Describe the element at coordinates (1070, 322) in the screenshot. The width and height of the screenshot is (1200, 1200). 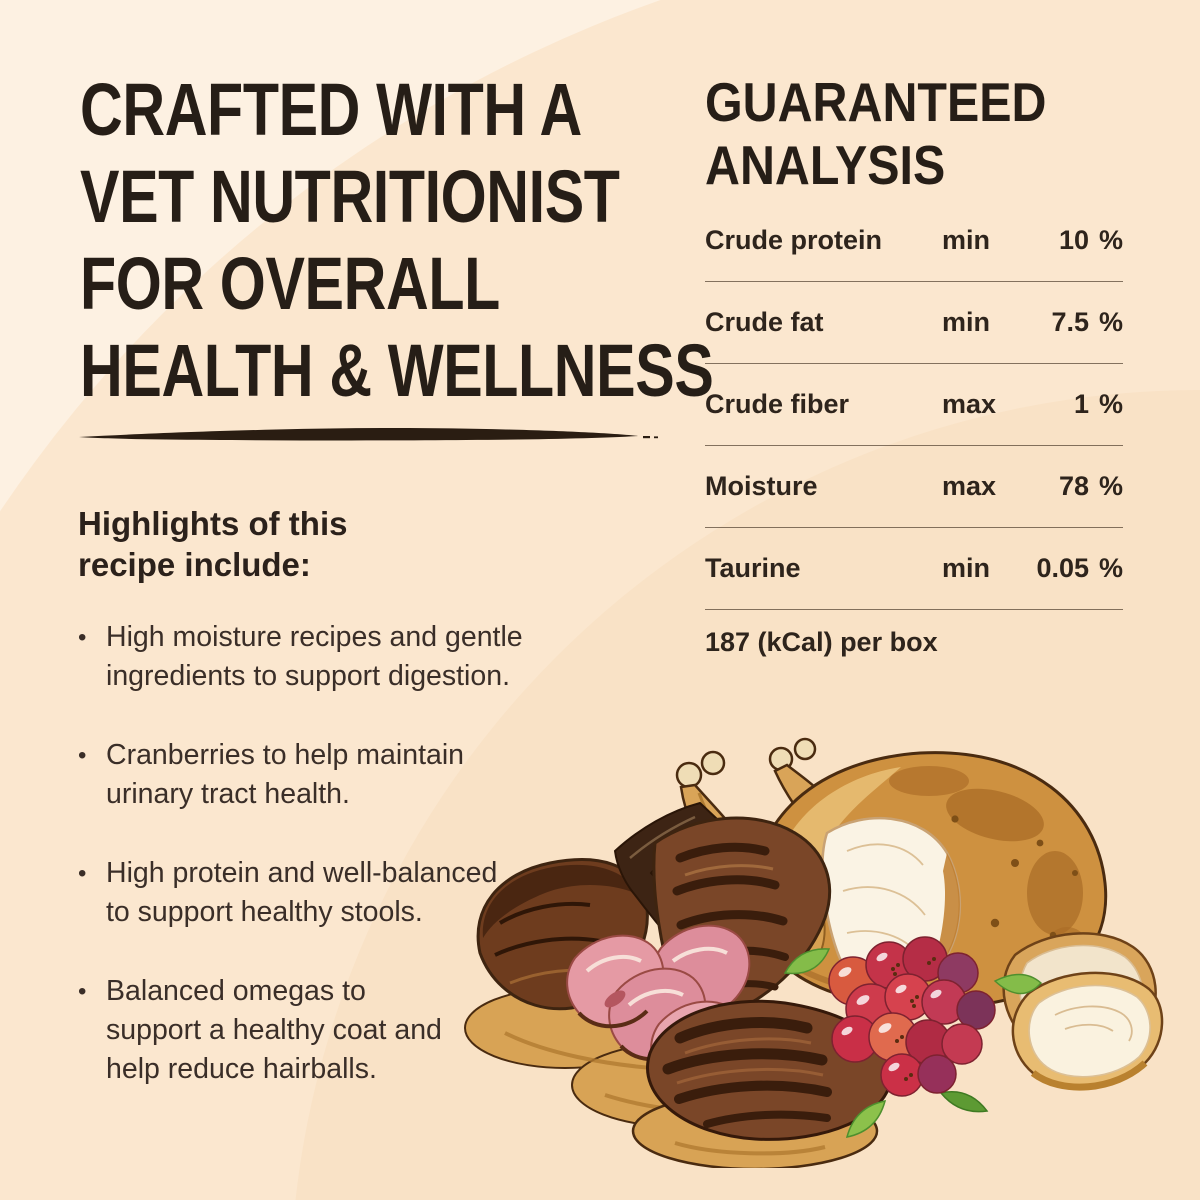
I see `analysis-value: 7.5` at that location.